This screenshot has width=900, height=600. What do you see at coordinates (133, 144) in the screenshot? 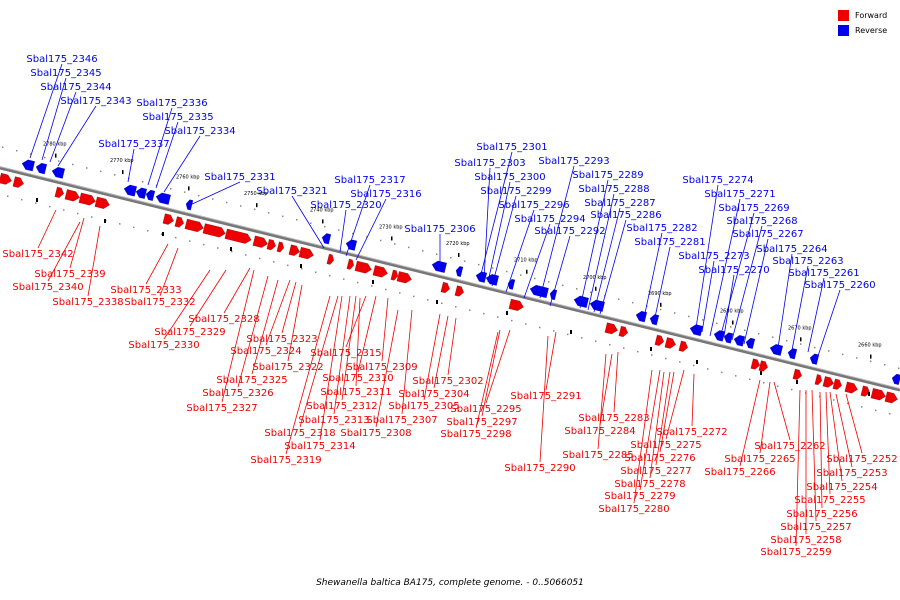
I see `gene-label: Sbal175_2337` at bounding box center [133, 144].